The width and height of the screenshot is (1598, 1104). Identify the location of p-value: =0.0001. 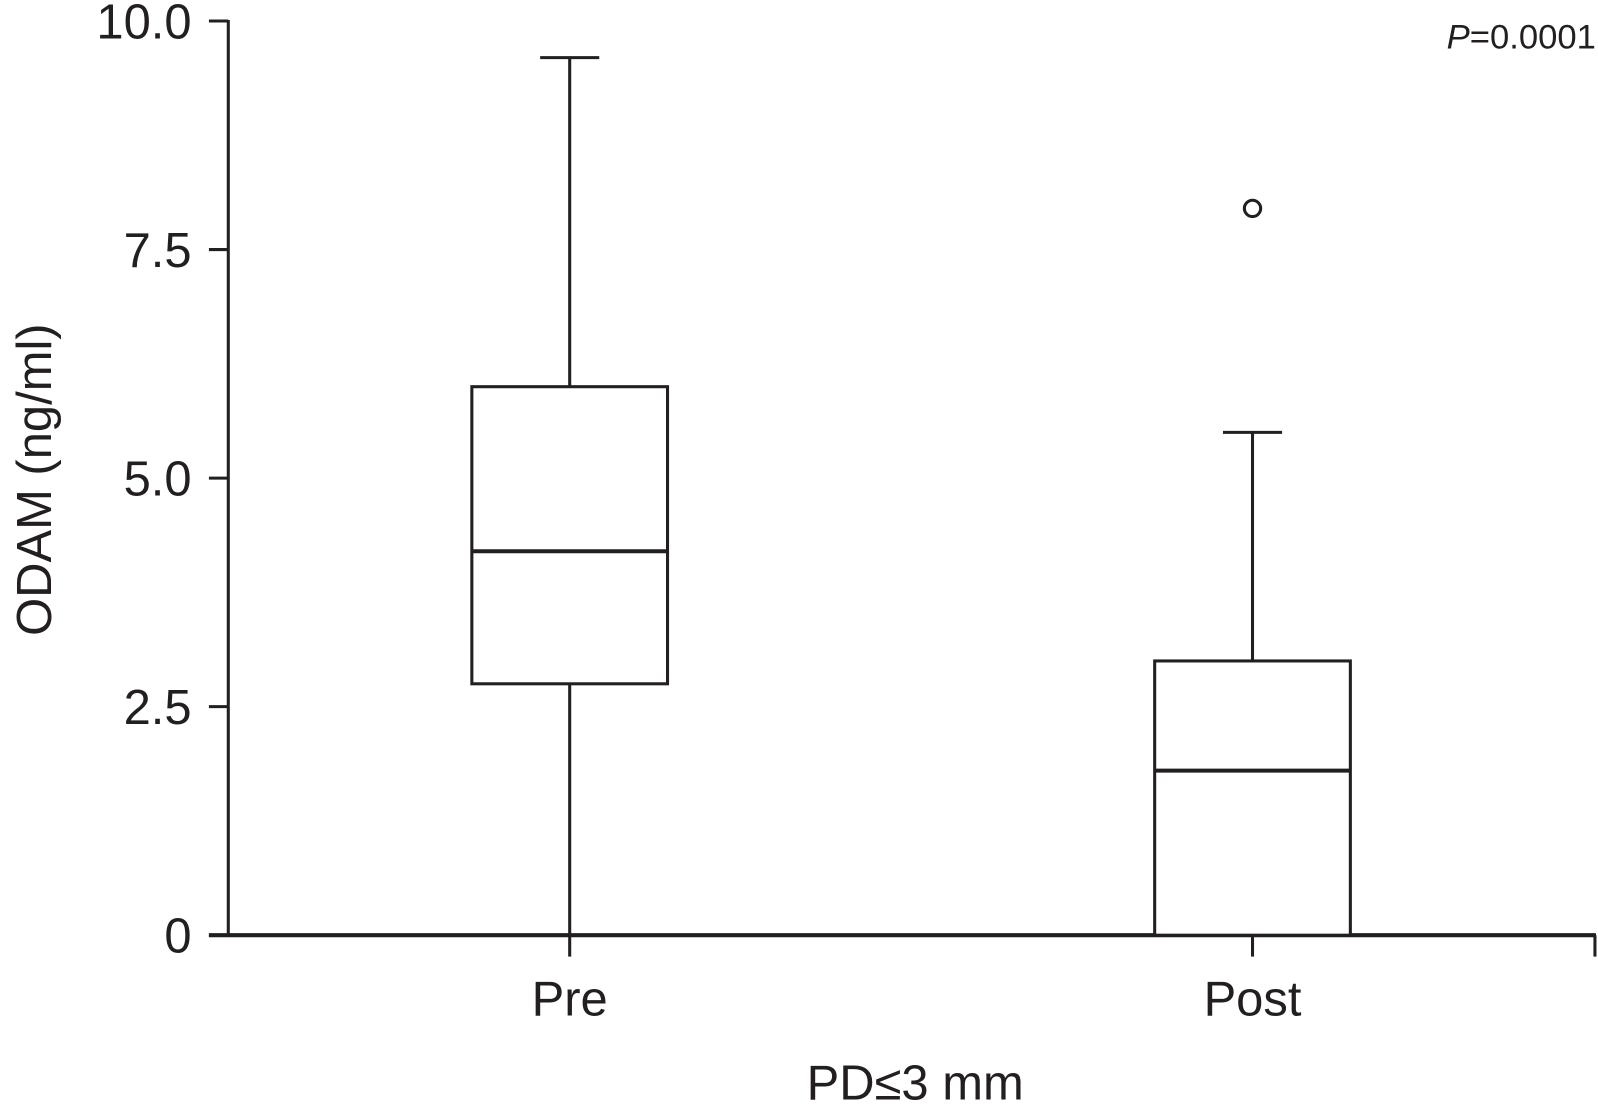
(1533, 38).